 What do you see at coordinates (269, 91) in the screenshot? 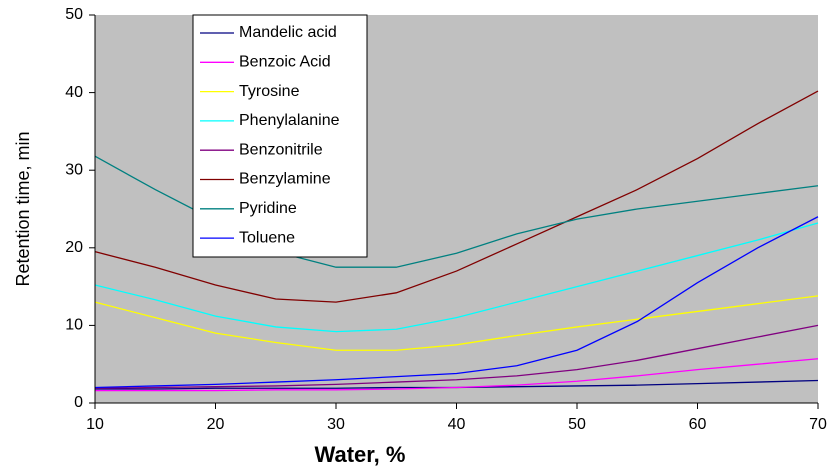
I see `legend-label: Tyrosine` at bounding box center [269, 91].